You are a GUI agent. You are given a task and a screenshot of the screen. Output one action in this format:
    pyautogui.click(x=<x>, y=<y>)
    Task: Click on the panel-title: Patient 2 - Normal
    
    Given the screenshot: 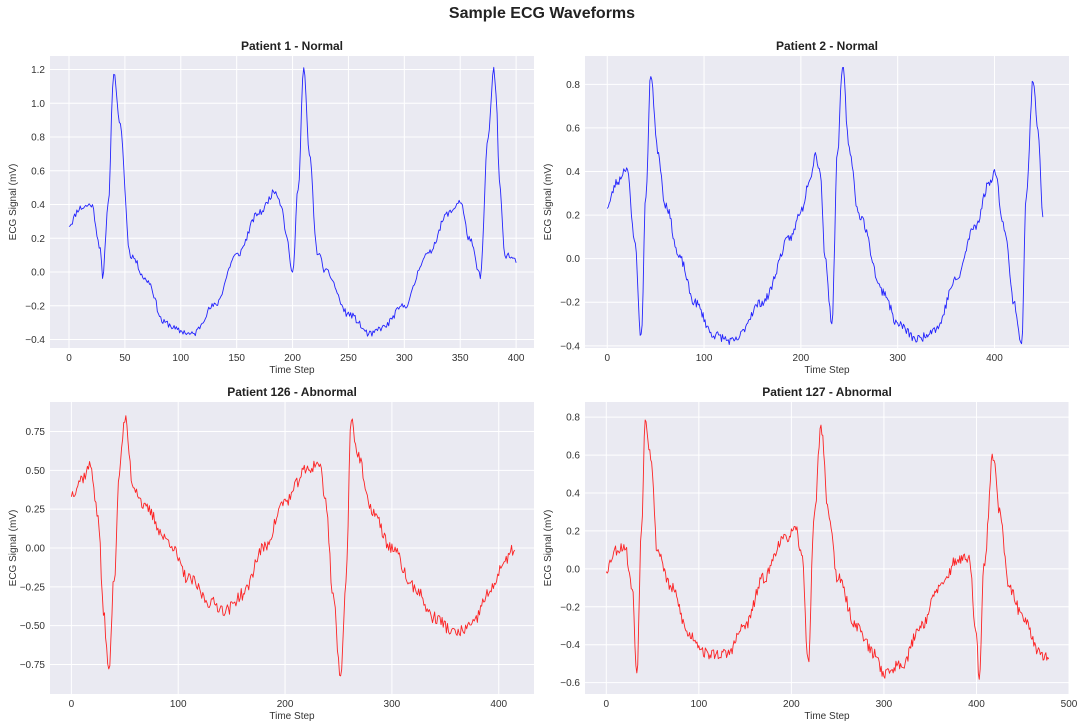 What is the action you would take?
    pyautogui.click(x=827, y=46)
    